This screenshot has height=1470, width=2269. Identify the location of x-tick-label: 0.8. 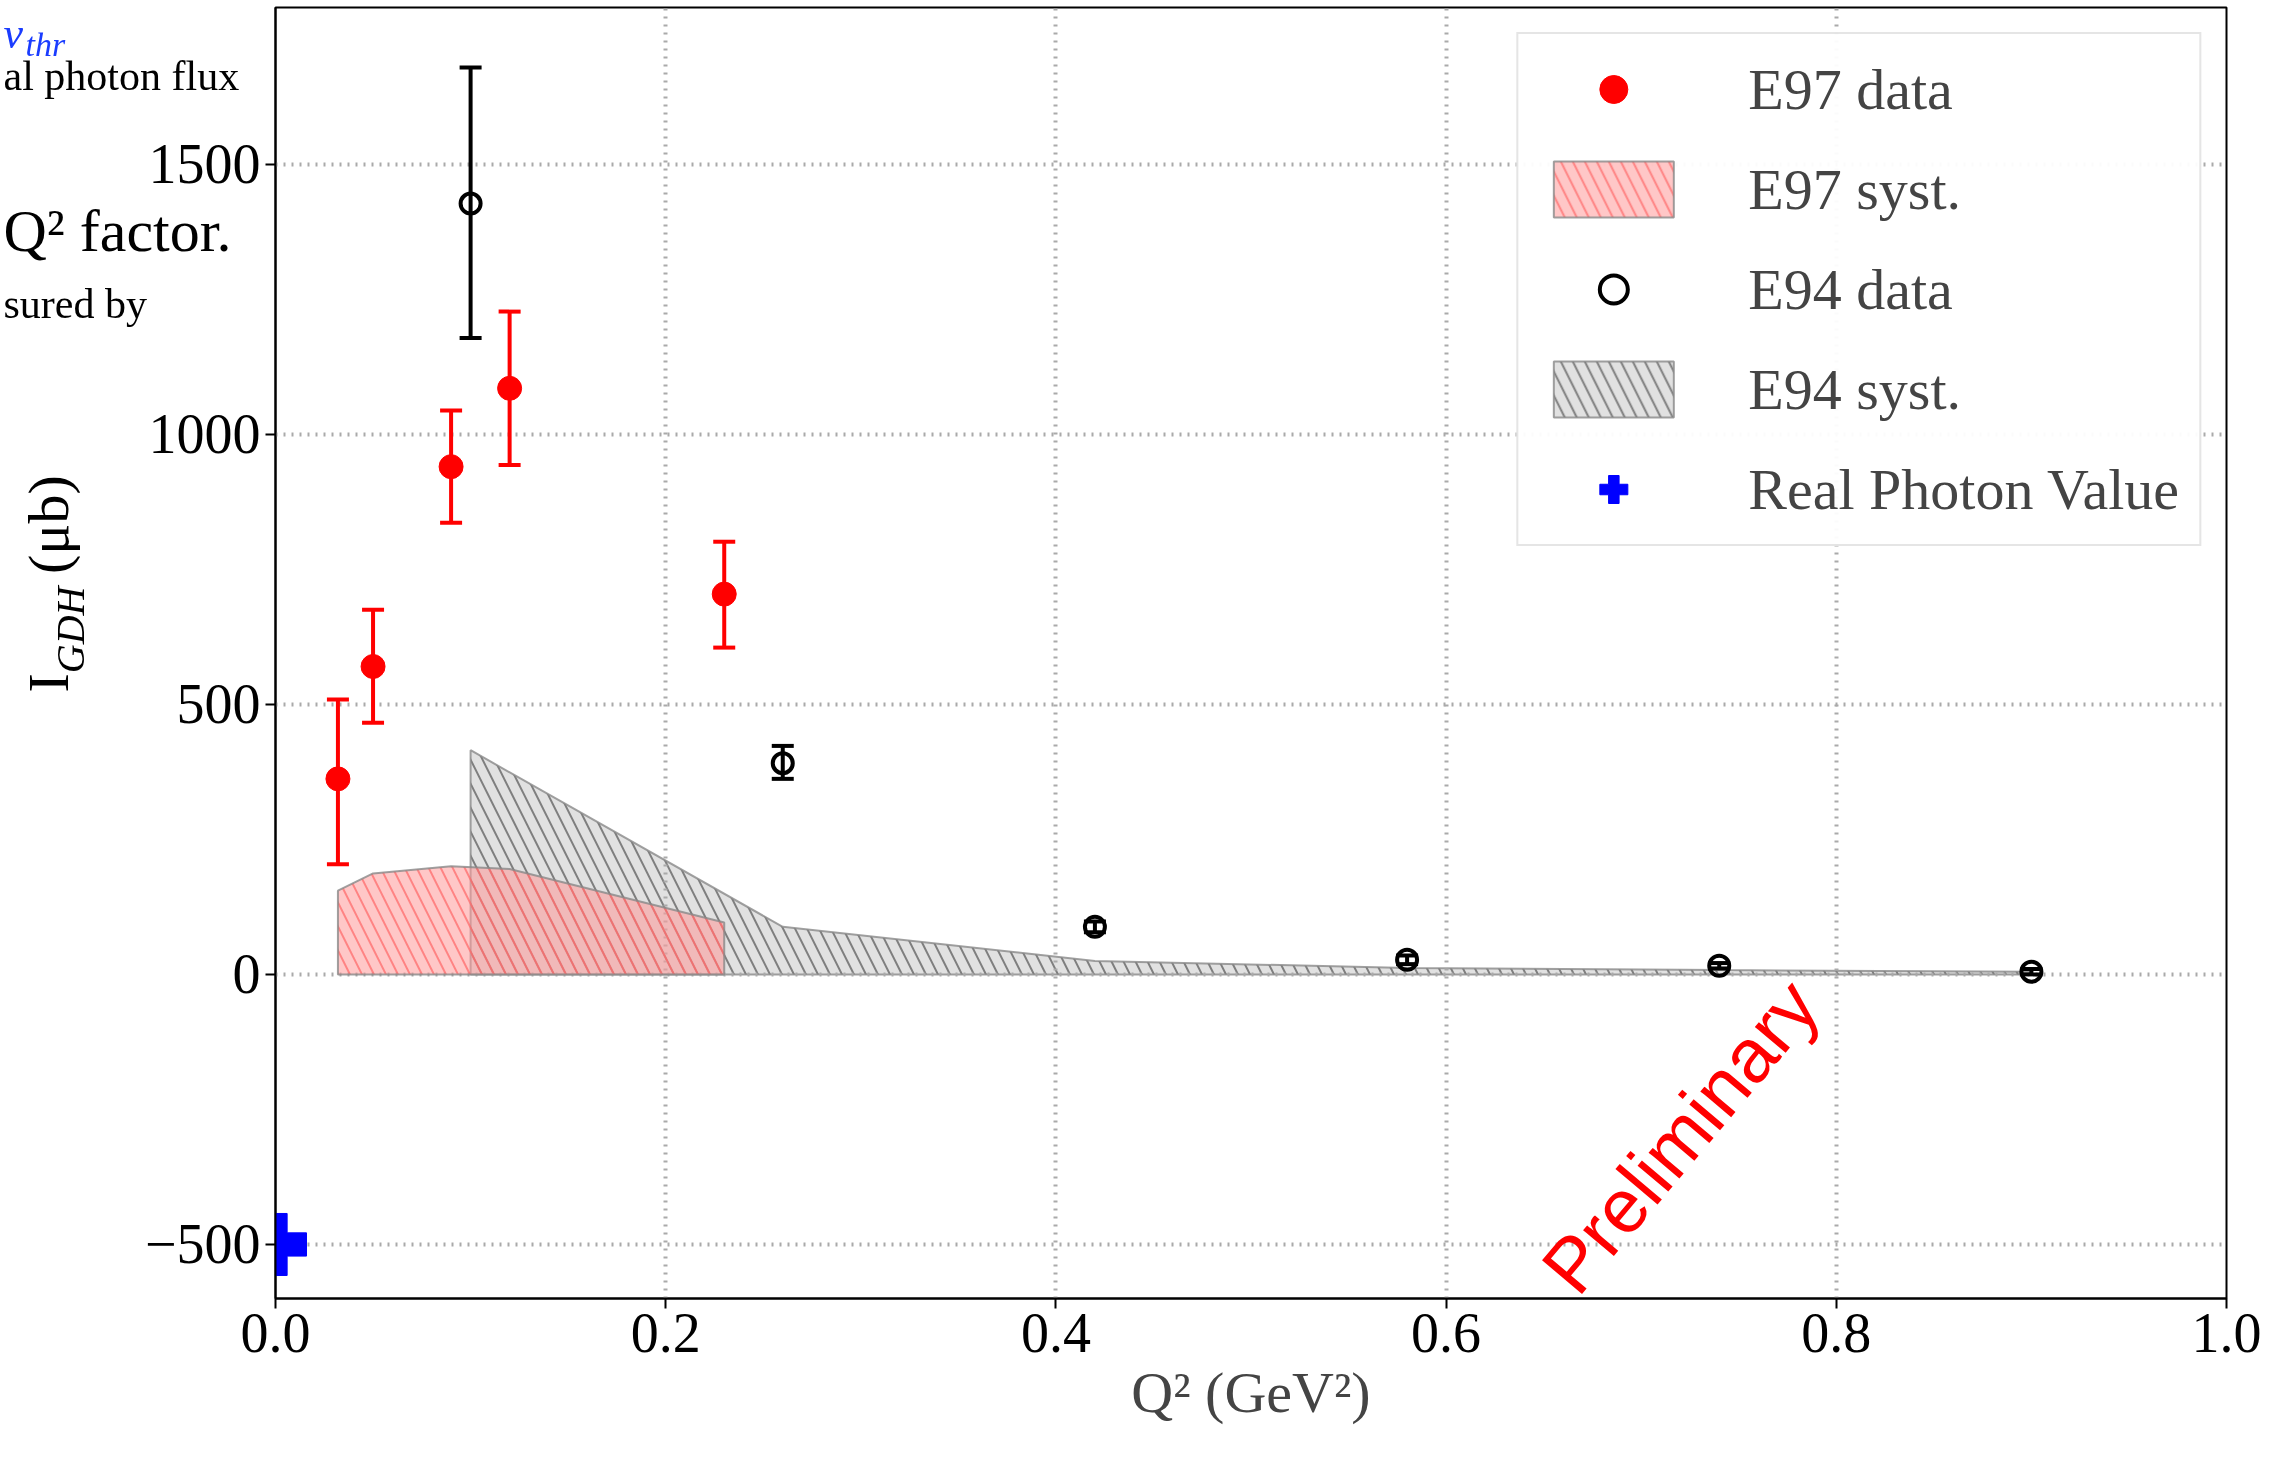
(1836, 1332).